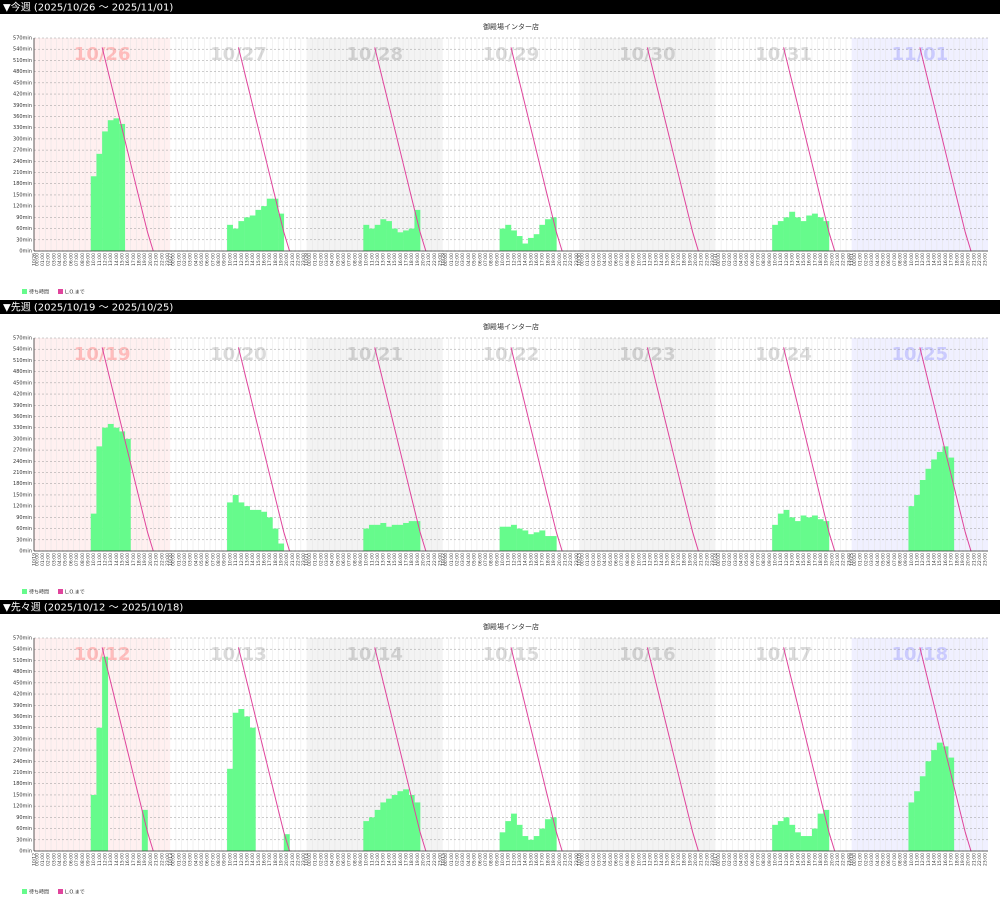  I want to click on x-tick-label: 03:00, so click(191, 559).